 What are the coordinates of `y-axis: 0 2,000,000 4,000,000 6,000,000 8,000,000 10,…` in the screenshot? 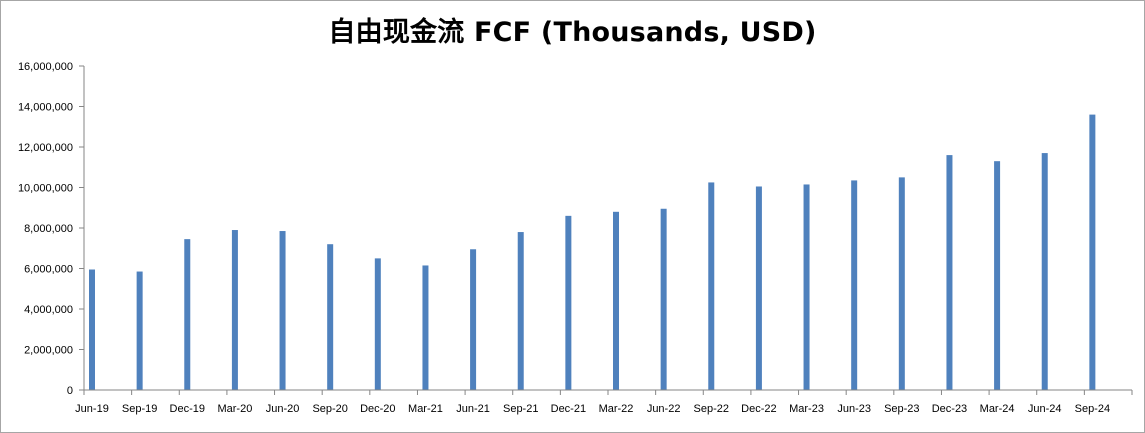 It's located at (51, 229).